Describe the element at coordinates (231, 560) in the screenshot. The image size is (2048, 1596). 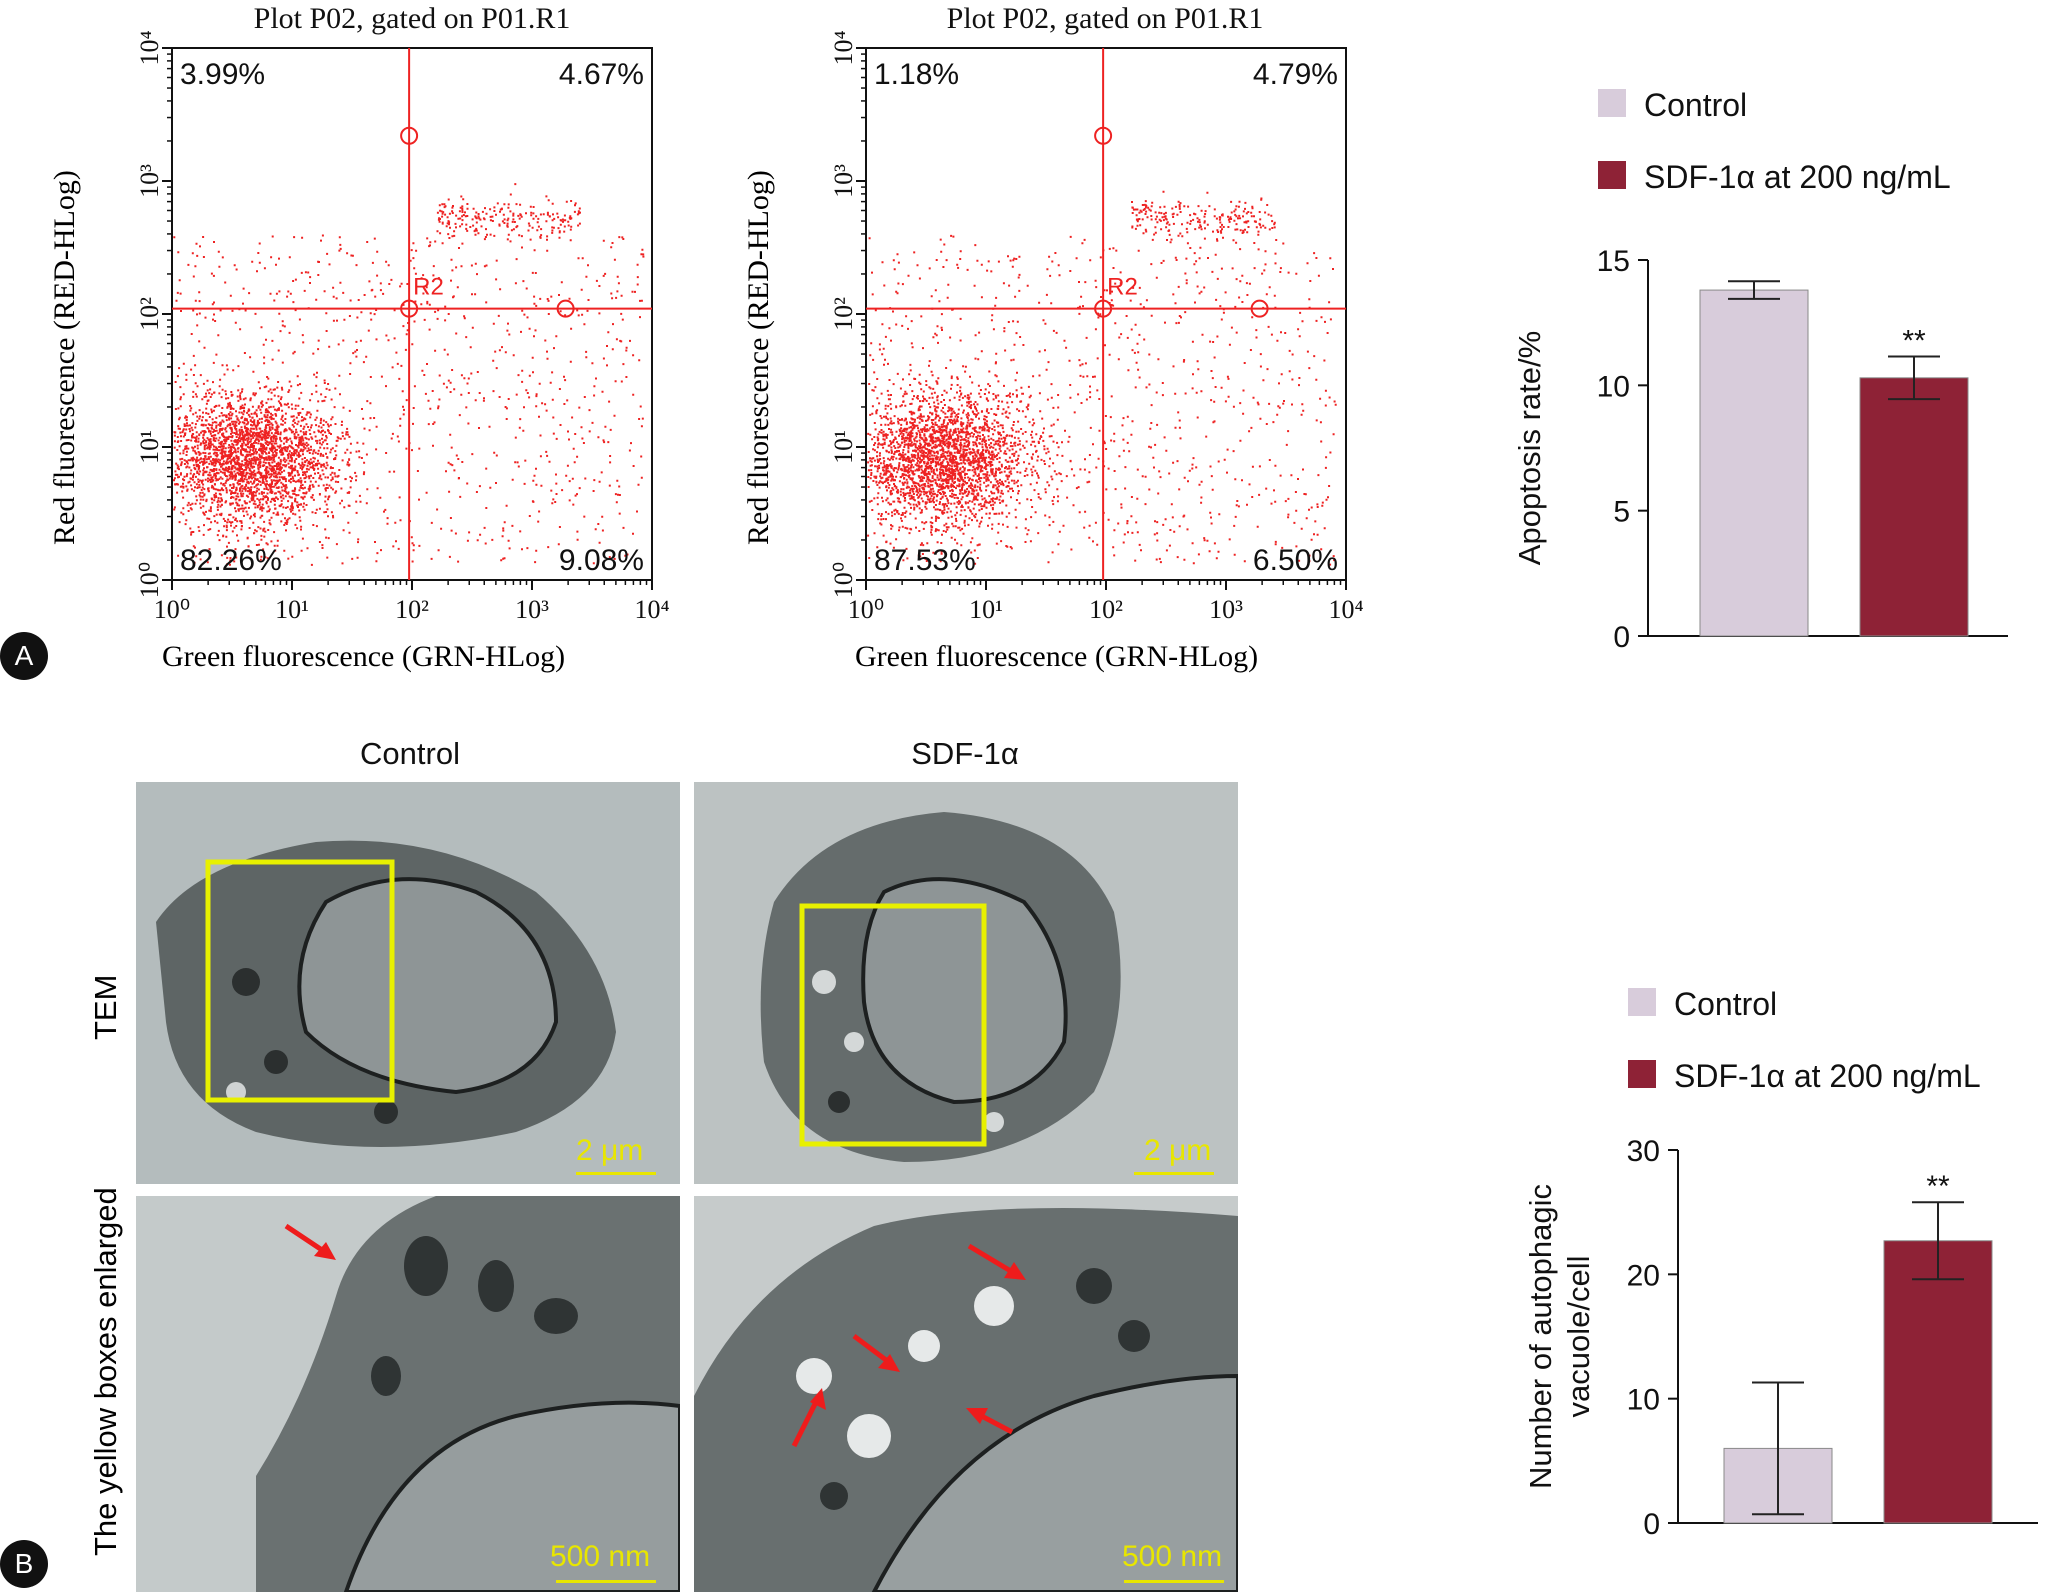
I see `quadrant-ll: 82.26%` at that location.